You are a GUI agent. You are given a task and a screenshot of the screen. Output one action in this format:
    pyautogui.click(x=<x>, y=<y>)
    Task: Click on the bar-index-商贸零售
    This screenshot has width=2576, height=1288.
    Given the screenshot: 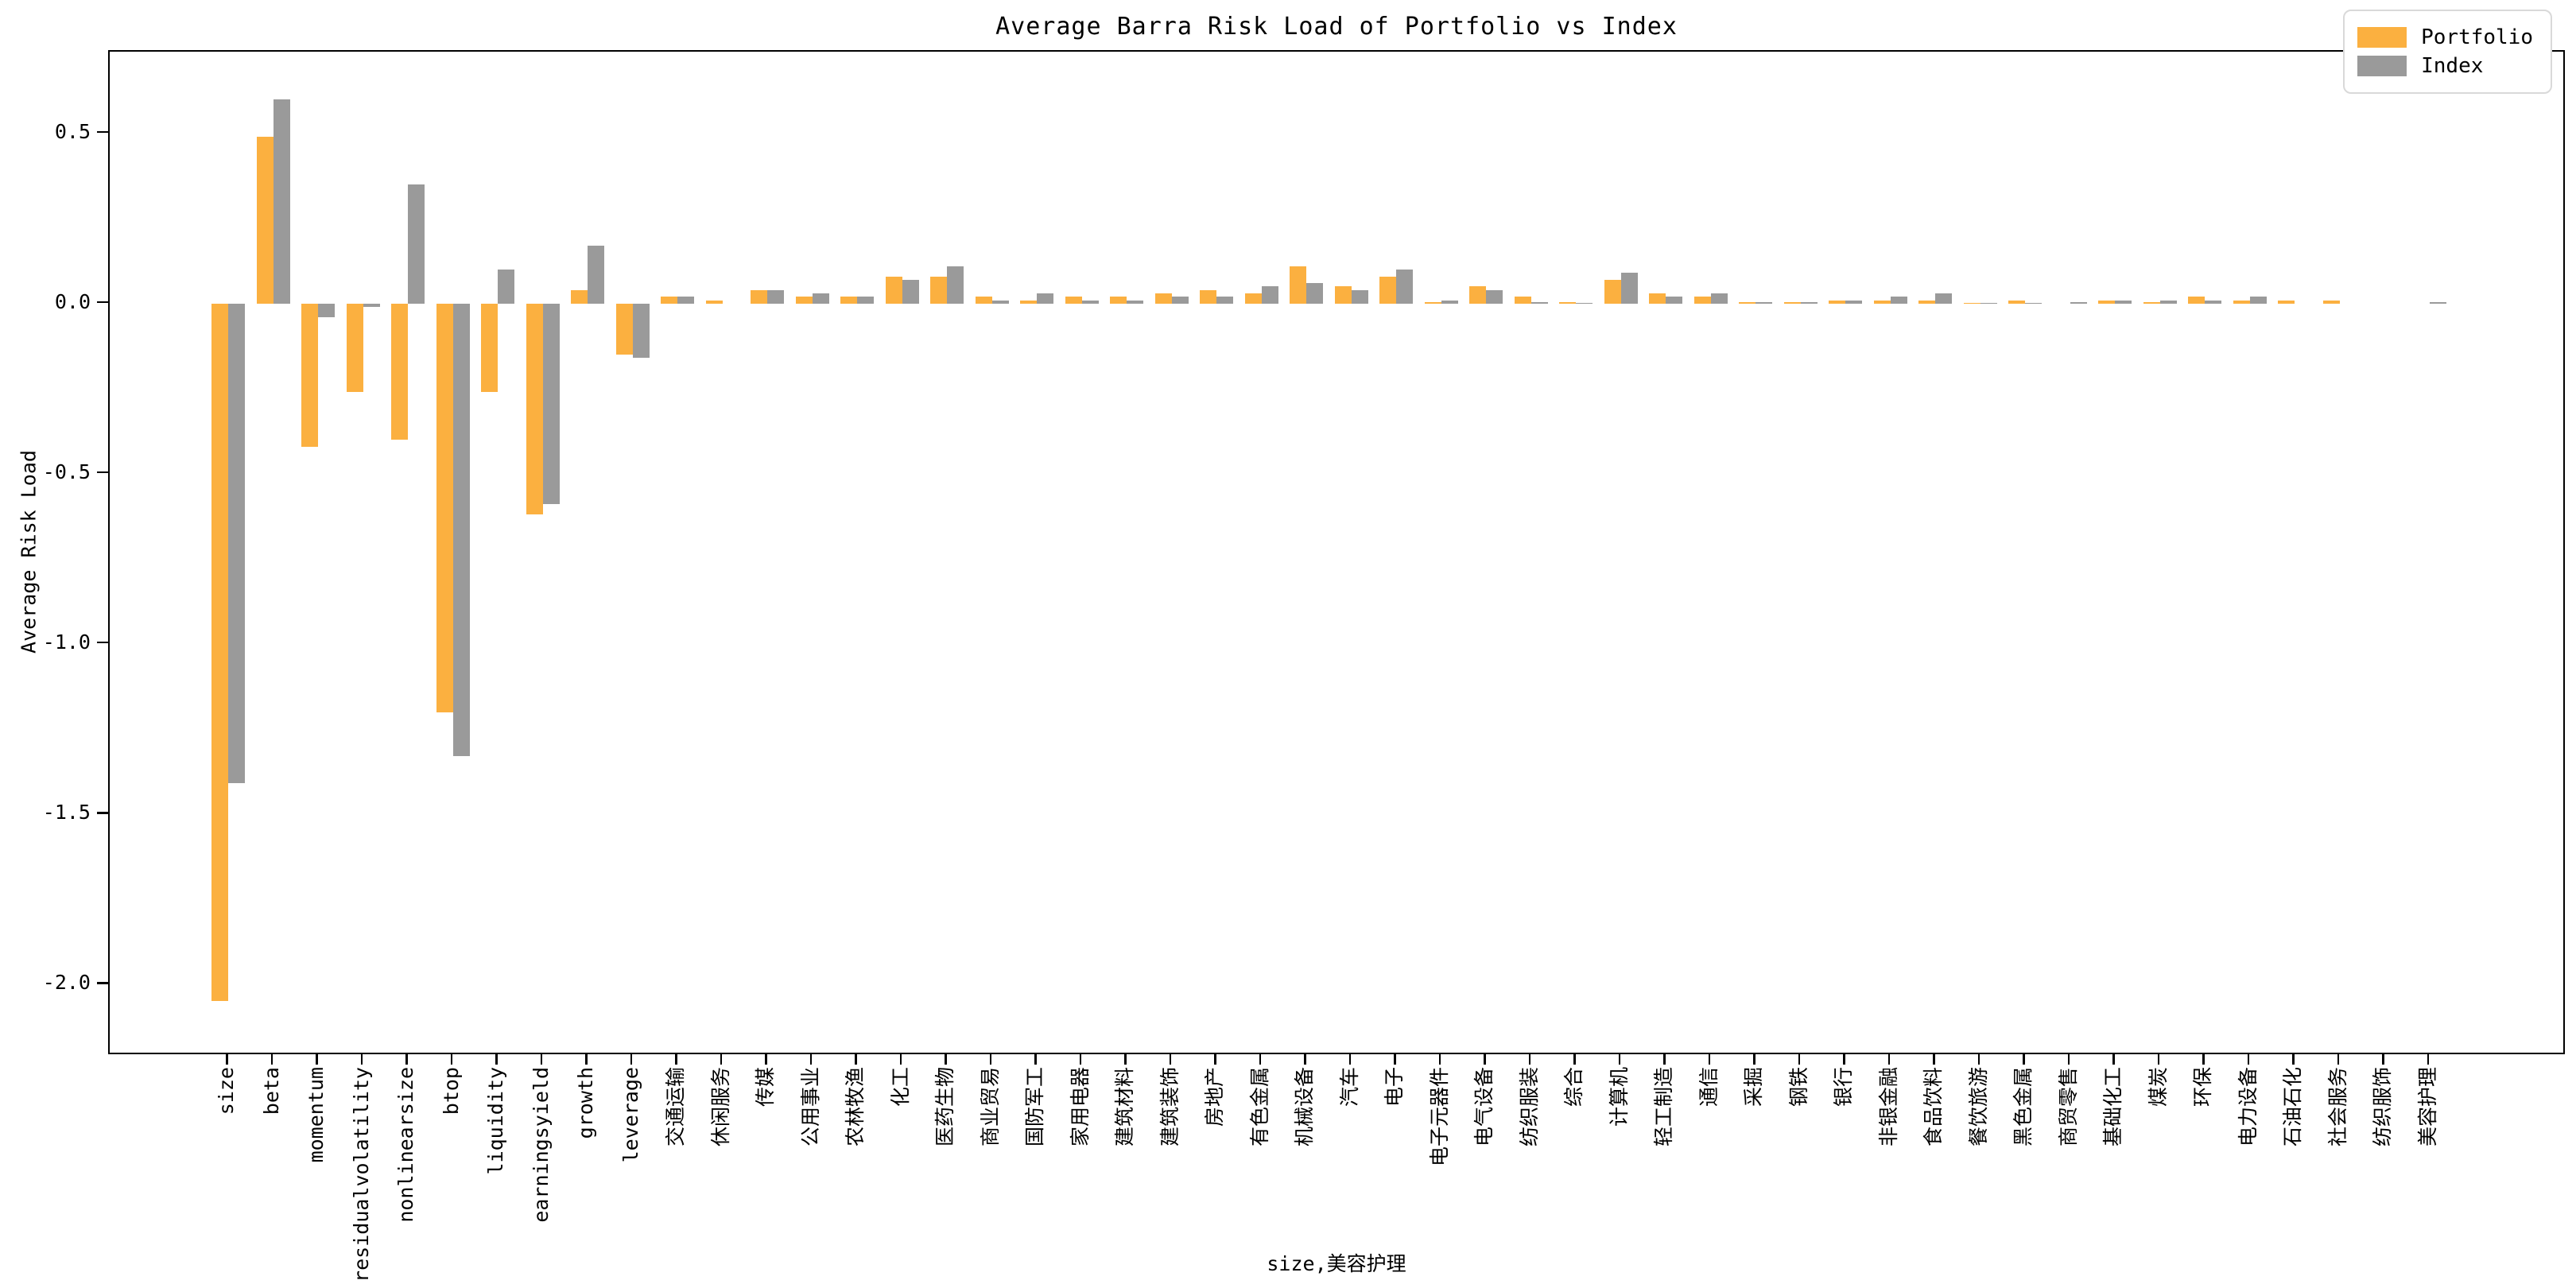 What is the action you would take?
    pyautogui.click(x=2079, y=302)
    